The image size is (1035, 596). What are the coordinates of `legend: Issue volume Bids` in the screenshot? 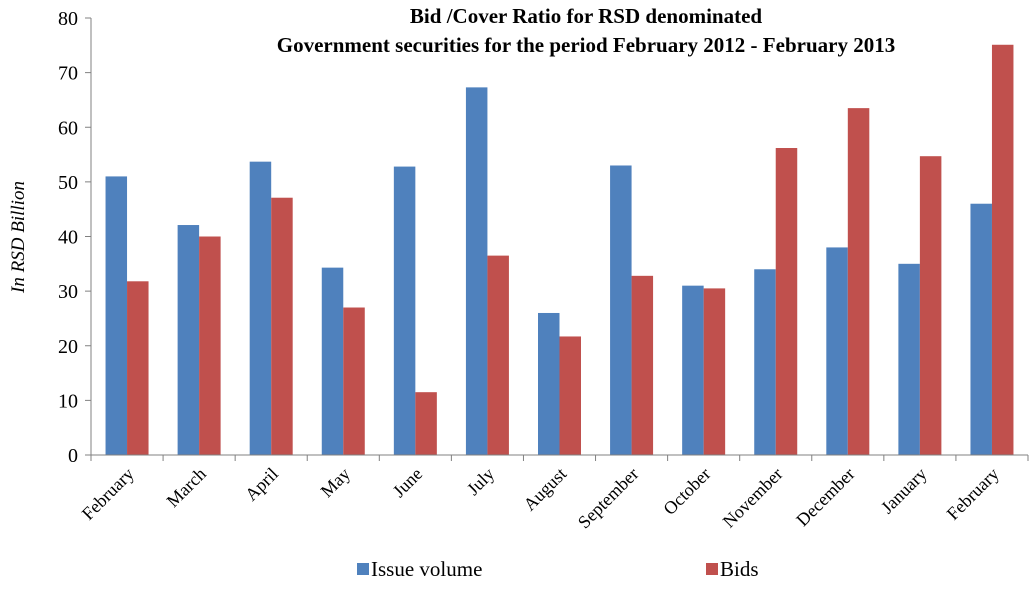 It's located at (558, 569).